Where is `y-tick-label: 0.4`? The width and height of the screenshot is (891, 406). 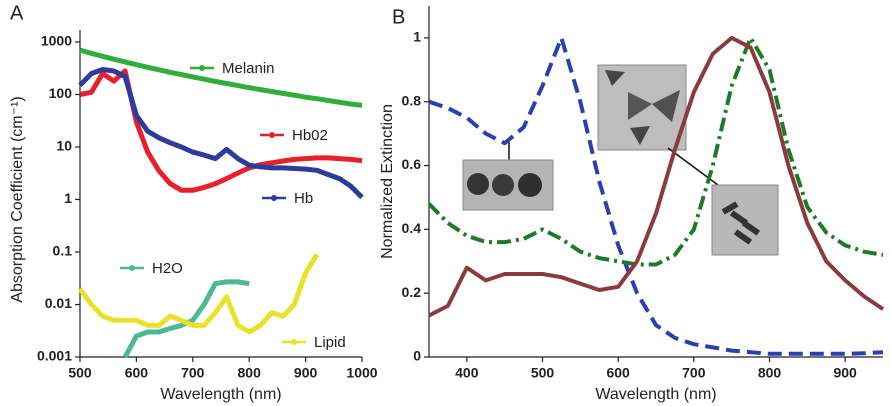
y-tick-label: 0.4 is located at coordinates (412, 228).